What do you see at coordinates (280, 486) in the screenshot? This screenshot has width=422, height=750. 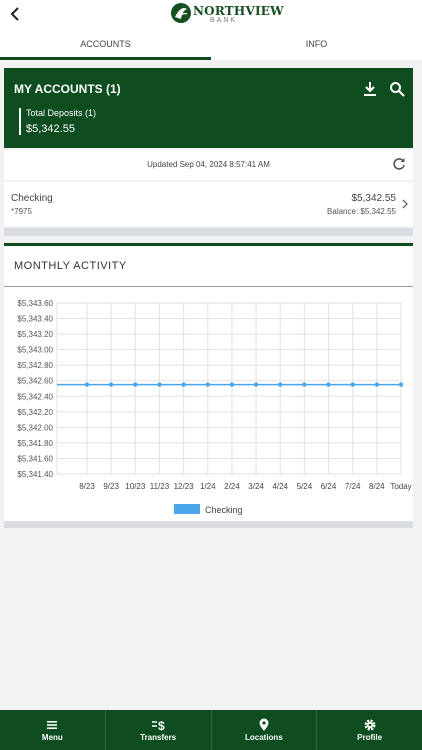 I see `x-tick-label: 4/24` at bounding box center [280, 486].